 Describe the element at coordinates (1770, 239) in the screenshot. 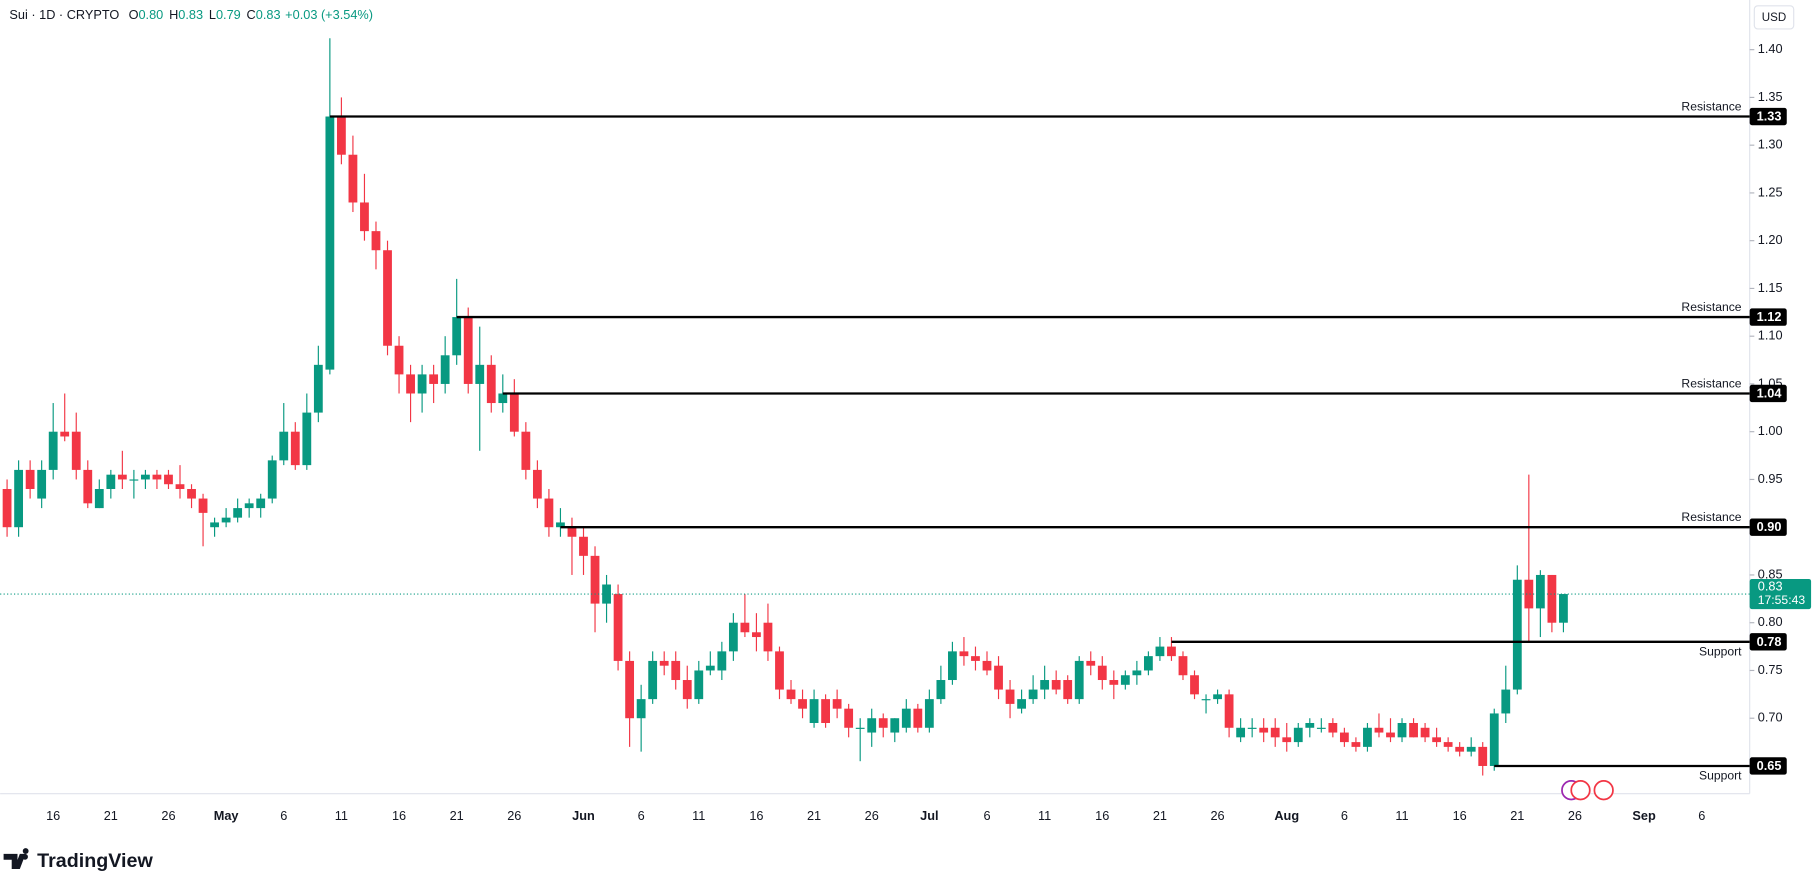

I see `y-tick-label: 1.20` at that location.